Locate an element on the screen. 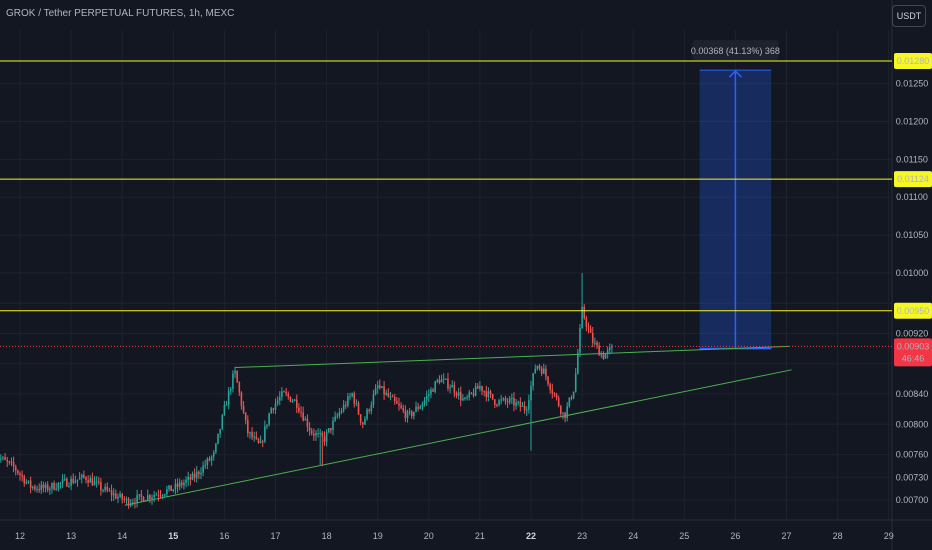  currency-button: USDT is located at coordinates (909, 16).